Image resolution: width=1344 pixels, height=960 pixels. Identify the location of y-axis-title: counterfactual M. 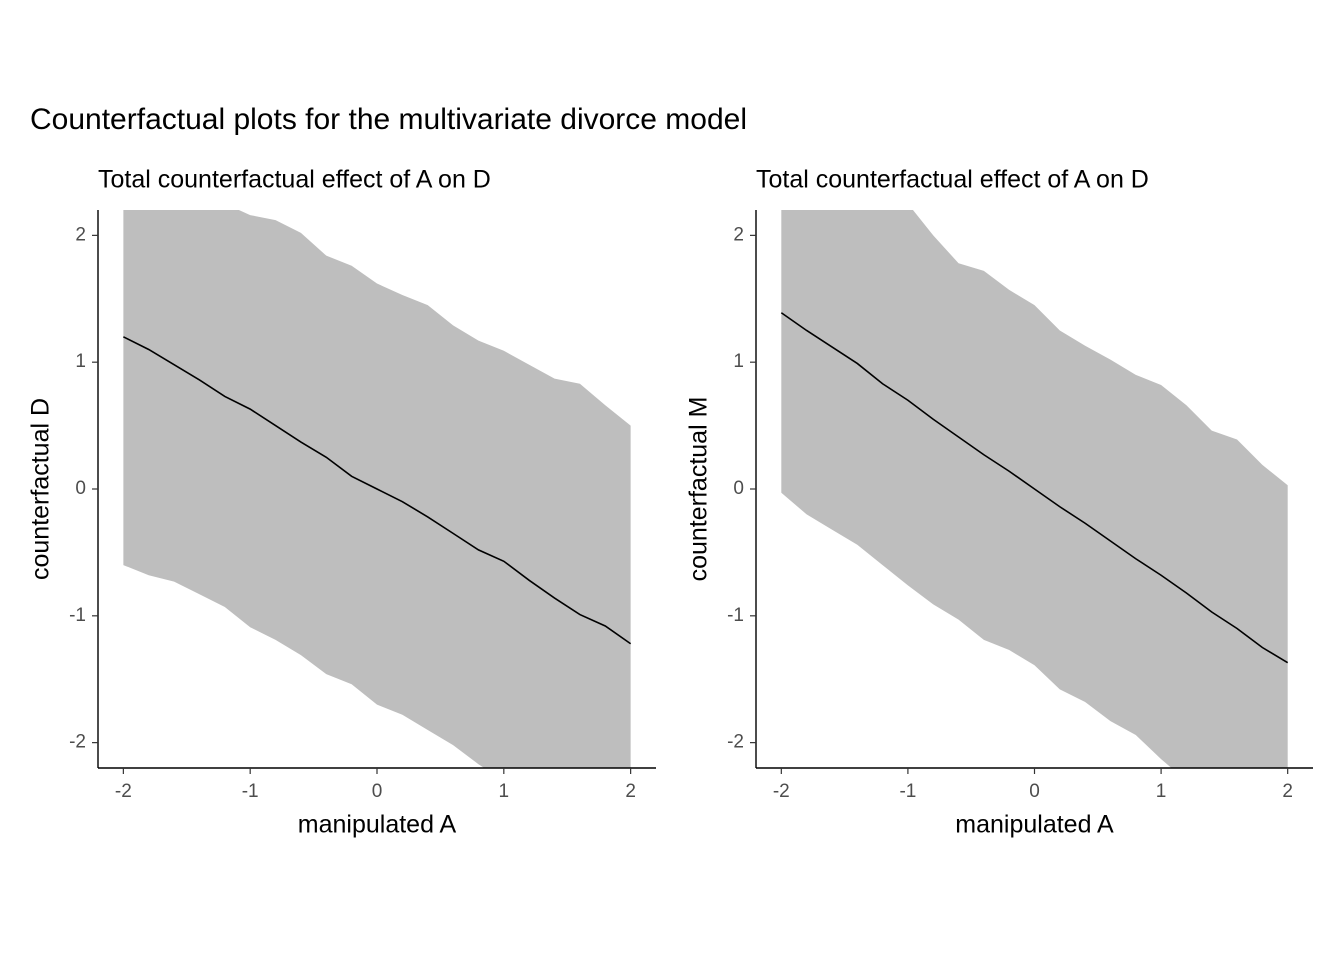
(699, 489).